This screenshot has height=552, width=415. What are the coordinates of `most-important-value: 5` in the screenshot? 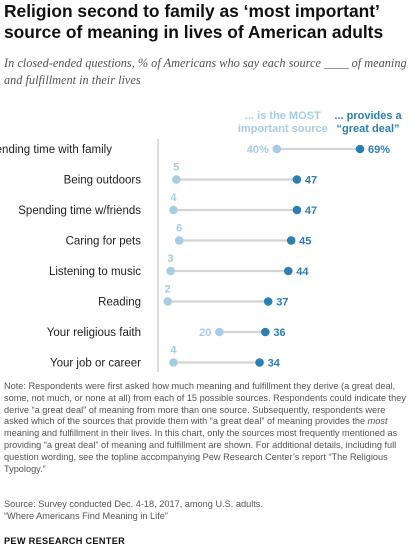 It's located at (176, 168).